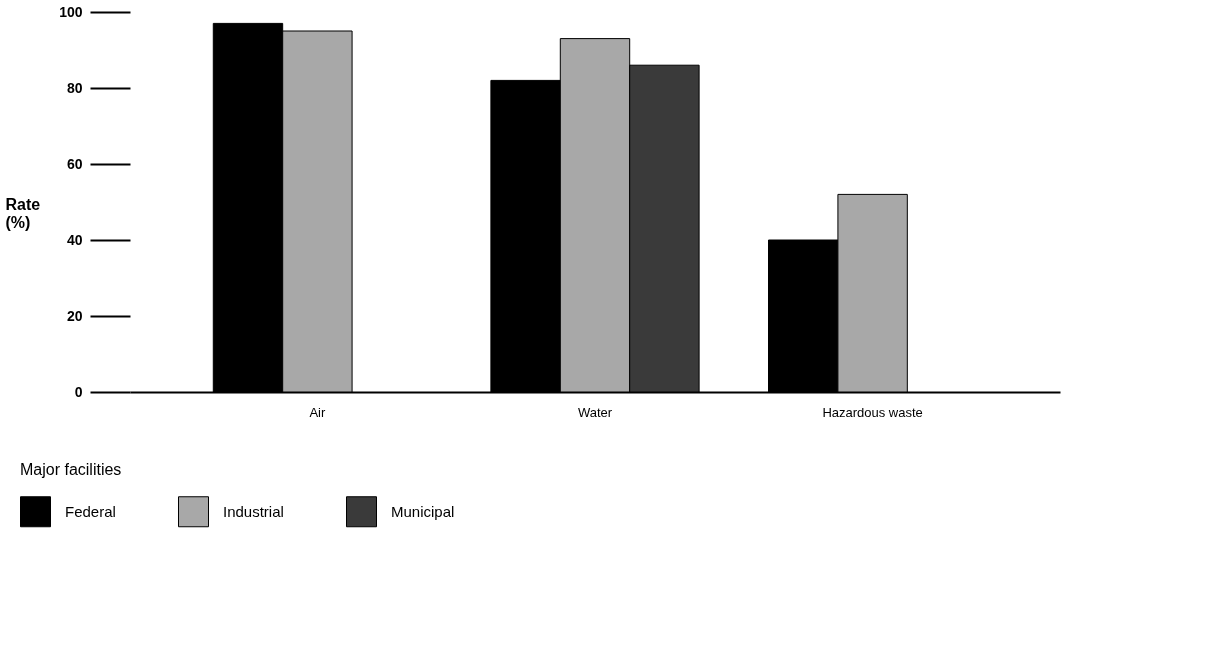  I want to click on x-tick-label: Air, so click(317, 412).